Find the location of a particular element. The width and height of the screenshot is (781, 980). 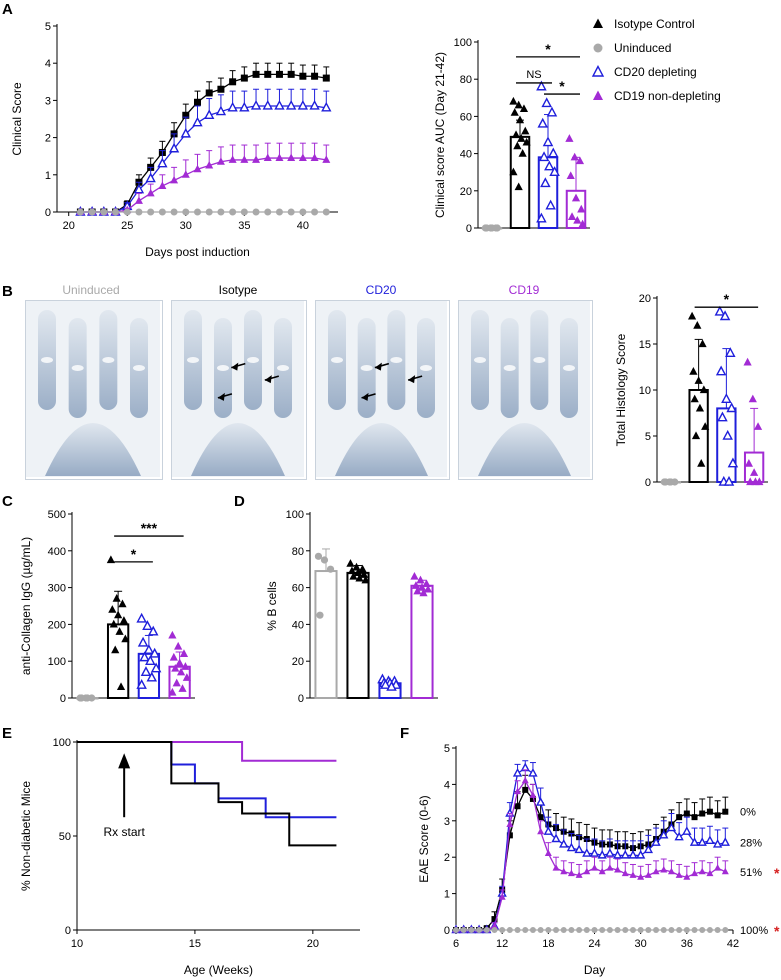

x-tick-label: 25 is located at coordinates (127, 226).